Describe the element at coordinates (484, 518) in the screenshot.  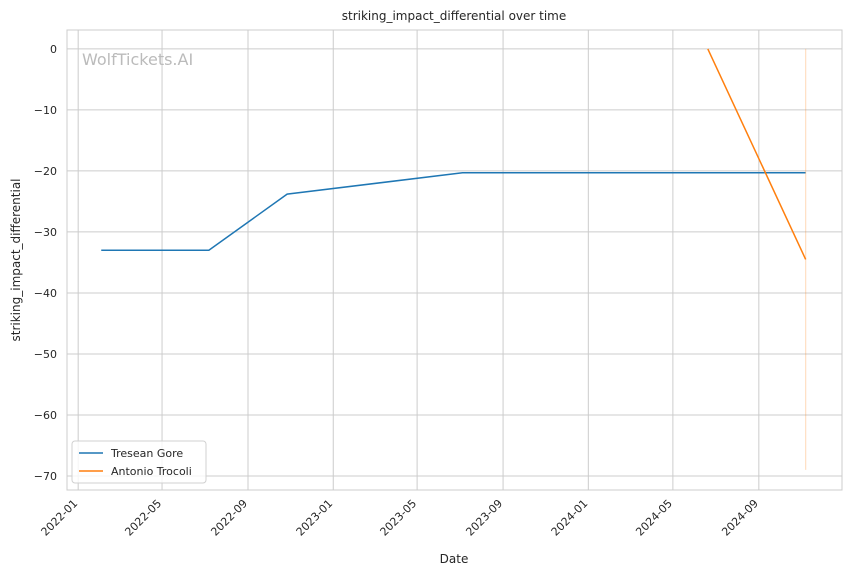
I see `x-tick-label: 2023-09` at that location.